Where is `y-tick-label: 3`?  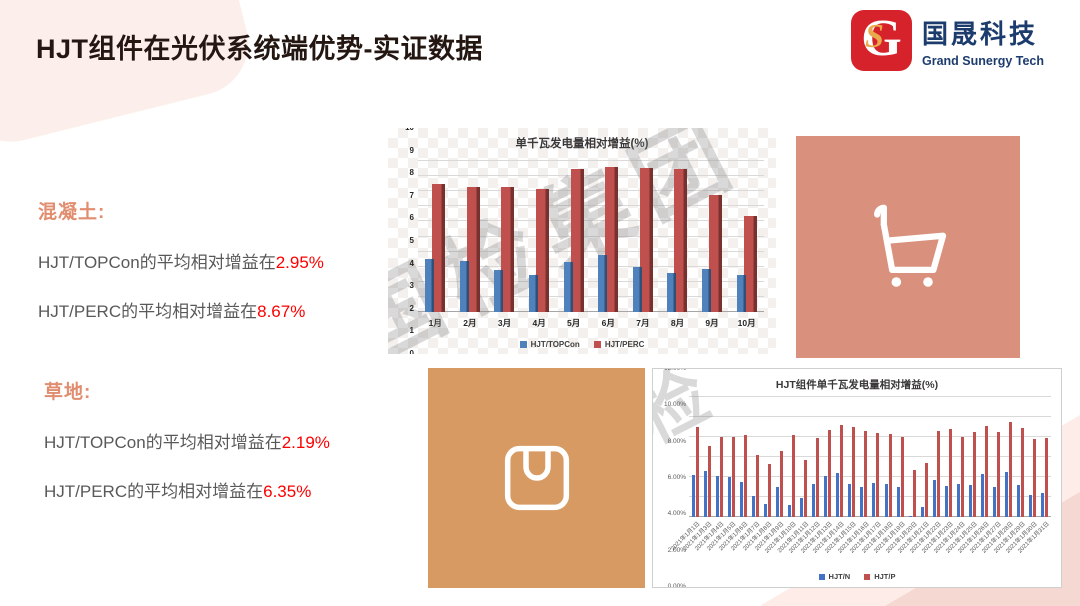
y-tick-label: 3 is located at coordinates (411, 286).